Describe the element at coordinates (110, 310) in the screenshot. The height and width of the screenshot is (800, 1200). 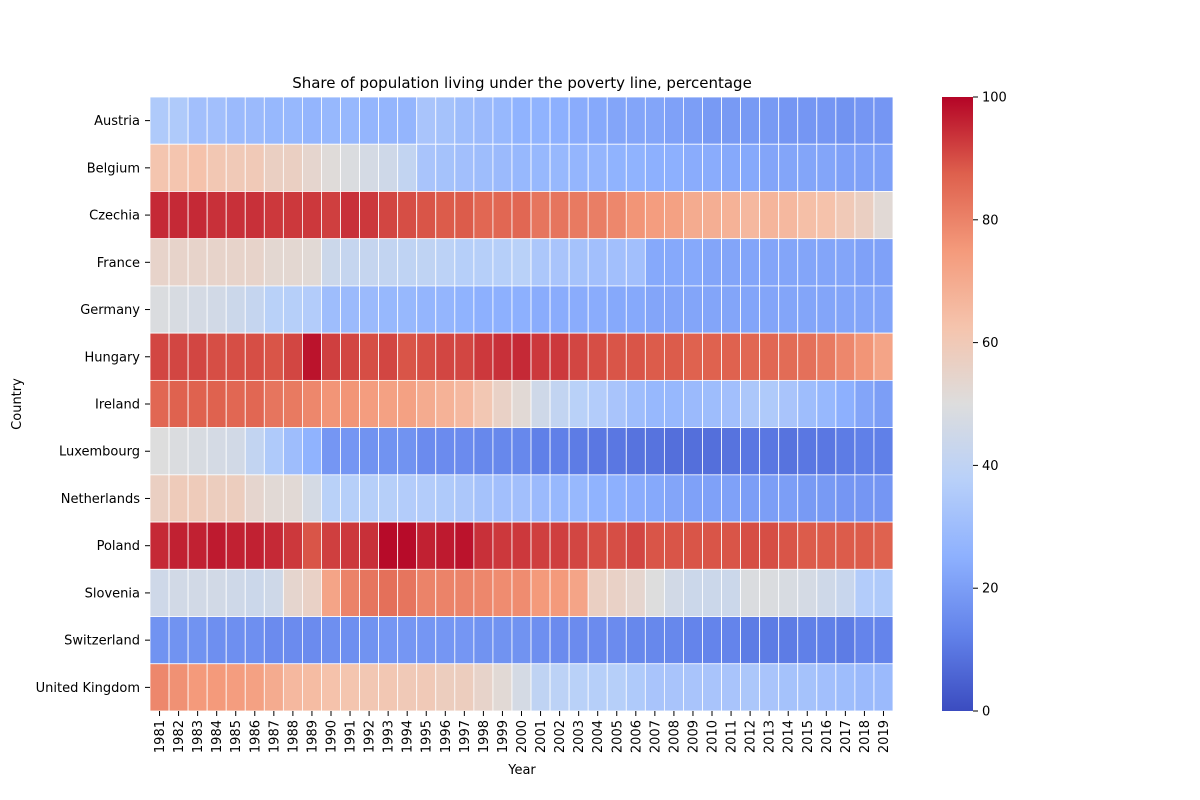
I see `y-tick-label: Germany` at that location.